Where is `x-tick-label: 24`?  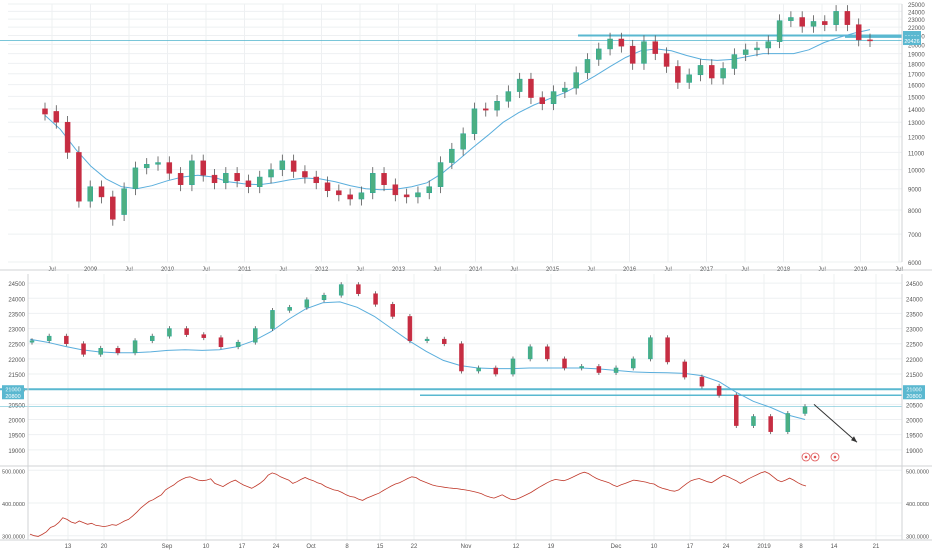 x-tick-label: 24 is located at coordinates (276, 547).